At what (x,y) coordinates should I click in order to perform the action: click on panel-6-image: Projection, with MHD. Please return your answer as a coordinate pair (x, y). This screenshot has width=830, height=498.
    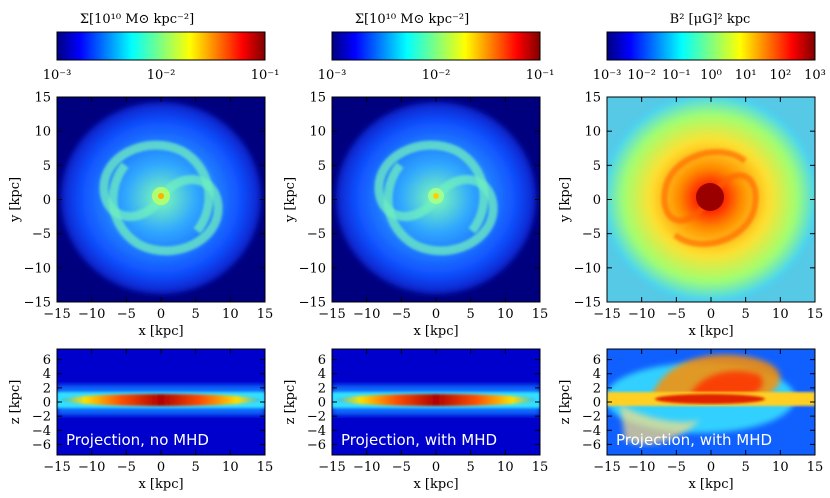
    Looking at the image, I should click on (711, 401).